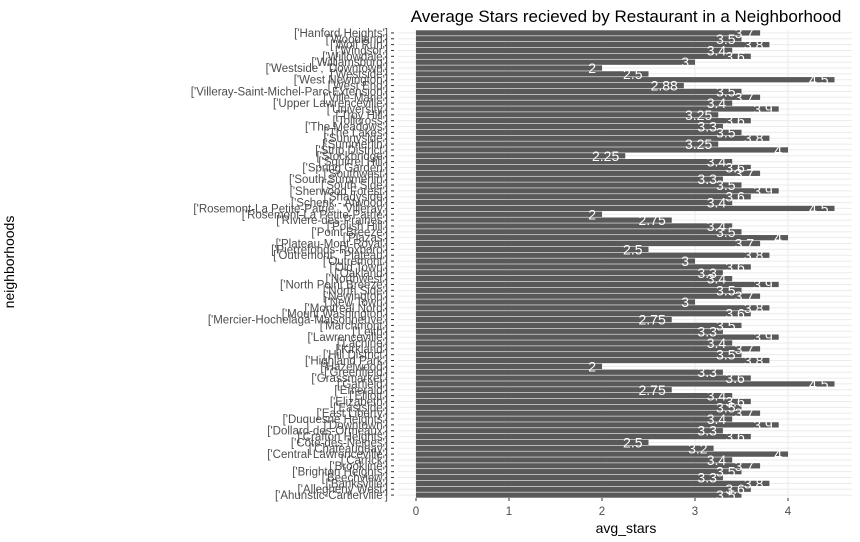  Describe the element at coordinates (365, 239) in the screenshot. I see `category-label: ['Plazas']` at that location.